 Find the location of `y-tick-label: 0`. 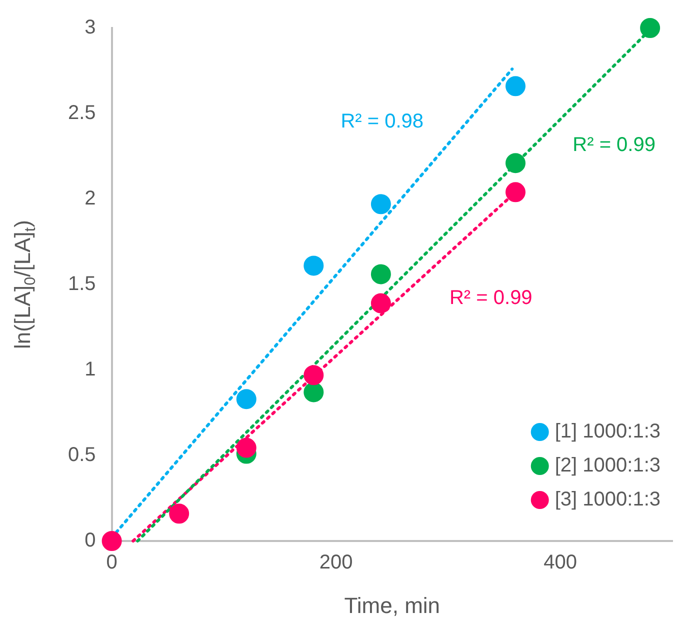

y-tick-label: 0 is located at coordinates (90, 541).